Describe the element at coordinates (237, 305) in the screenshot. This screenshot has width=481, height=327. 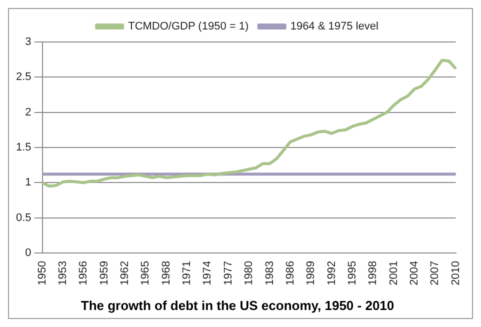
I see `text: The growth of debt in the US economy, 1950 - 2010` at that location.